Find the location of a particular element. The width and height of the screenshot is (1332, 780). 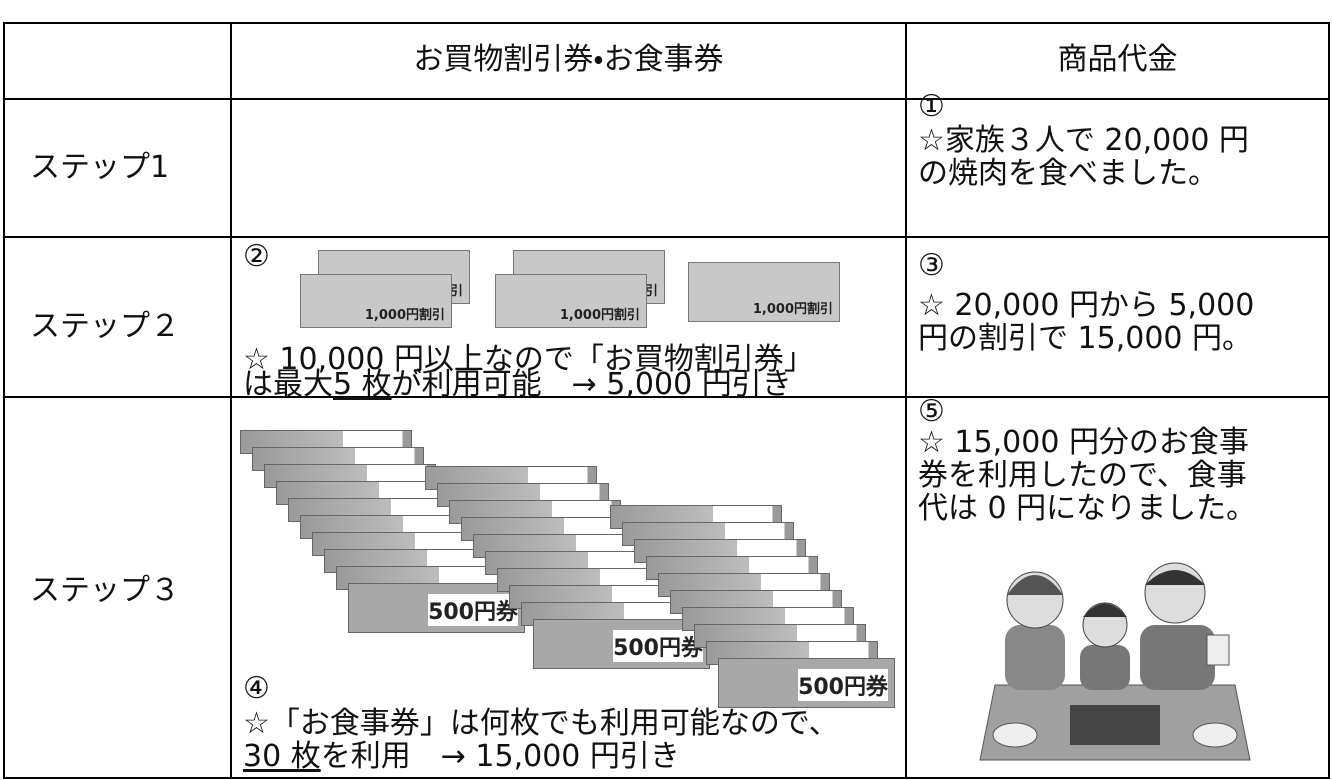

text-line: 30 枚を利用 → 15,000 円引き is located at coordinates (461, 756).